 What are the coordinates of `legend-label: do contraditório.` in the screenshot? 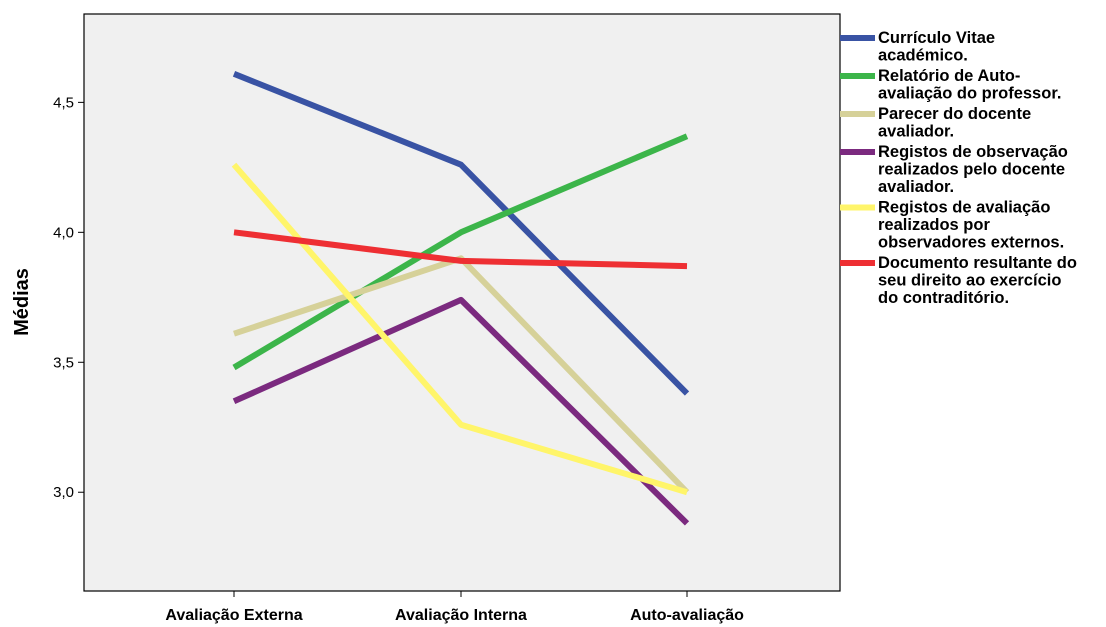 It's located at (943, 298).